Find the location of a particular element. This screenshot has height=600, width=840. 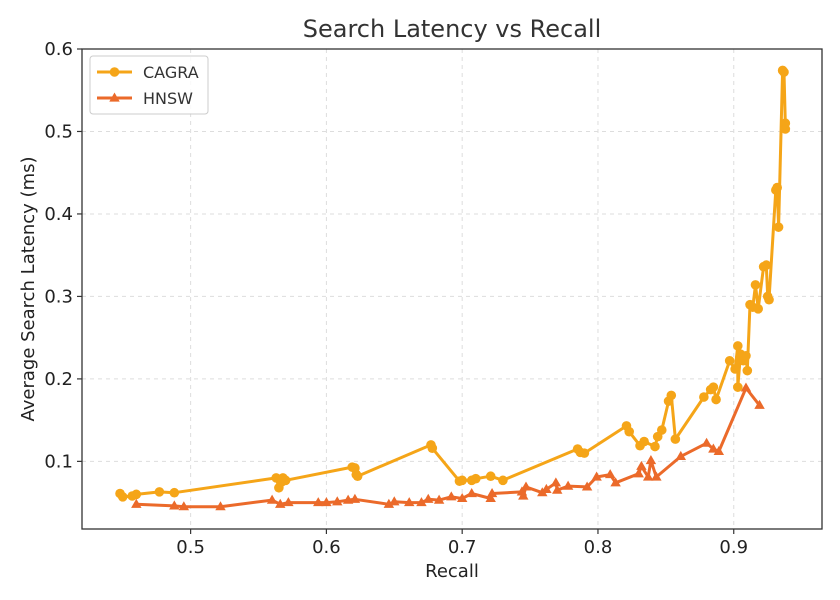

x-tick-label: 0.9 is located at coordinates (733, 547).